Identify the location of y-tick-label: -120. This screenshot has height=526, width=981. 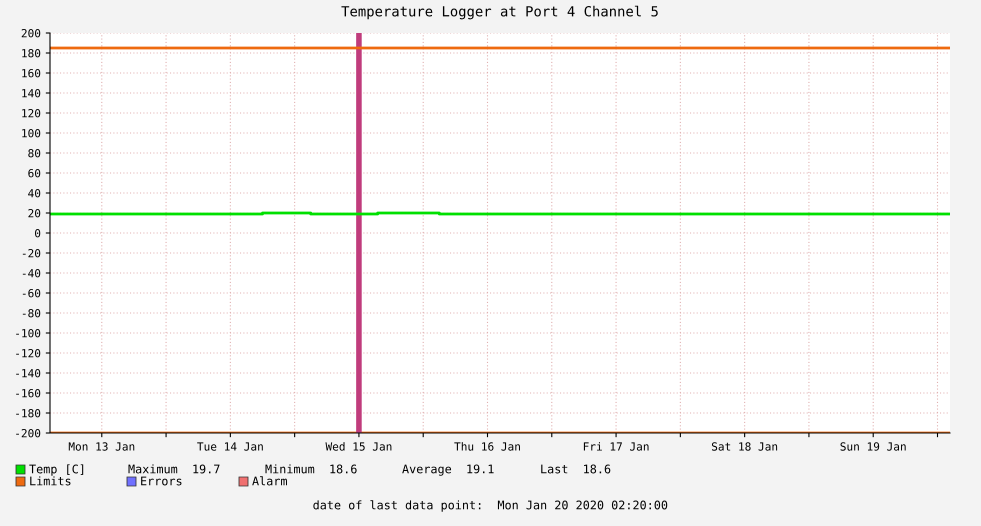
(28, 353).